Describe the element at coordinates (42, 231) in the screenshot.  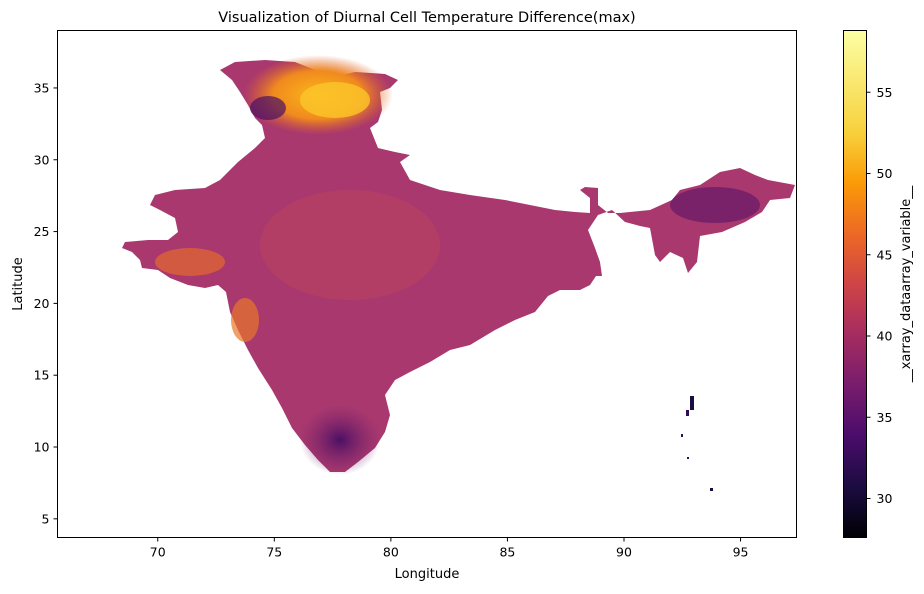
I see `y-tick-label: 25` at that location.